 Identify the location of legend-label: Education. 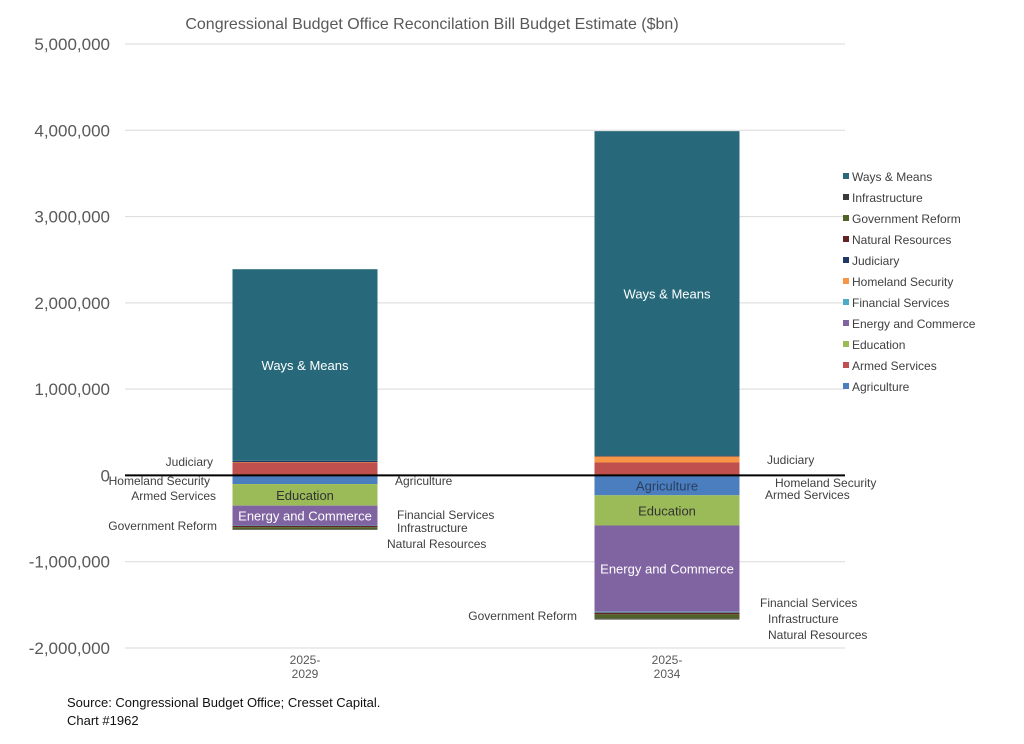
(878, 345).